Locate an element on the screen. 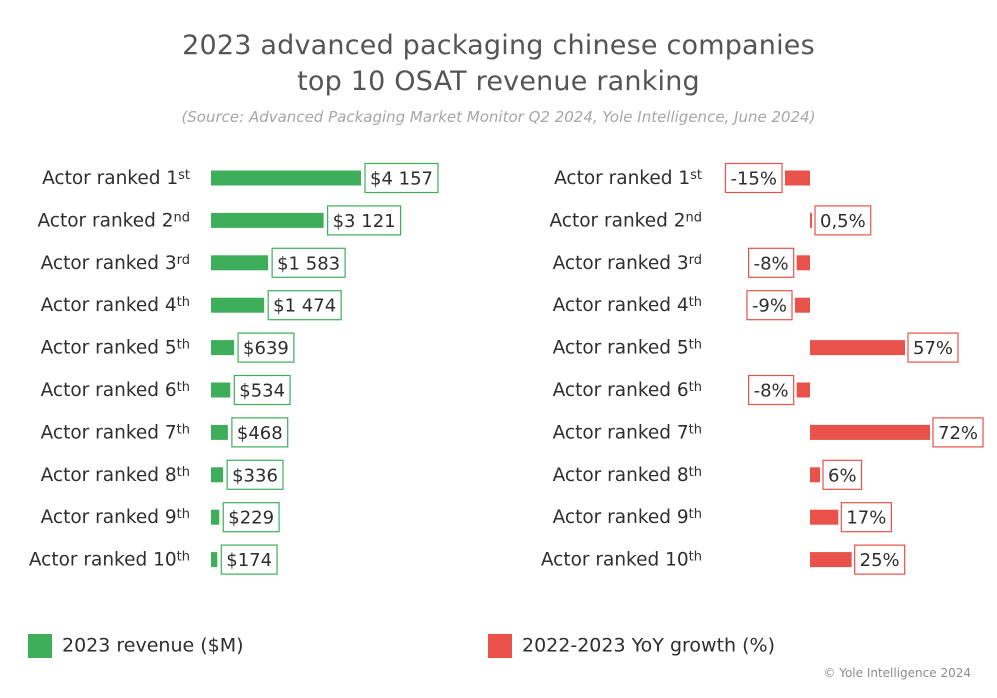 Image resolution: width=997 pixels, height=698 pixels. growth-data-label: 6% is located at coordinates (842, 475).